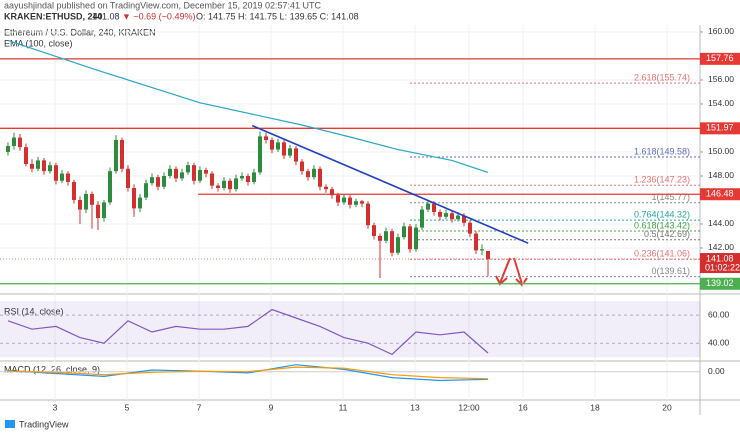  What do you see at coordinates (199, 407) in the screenshot?
I see `x-tick-label: 7` at bounding box center [199, 407].